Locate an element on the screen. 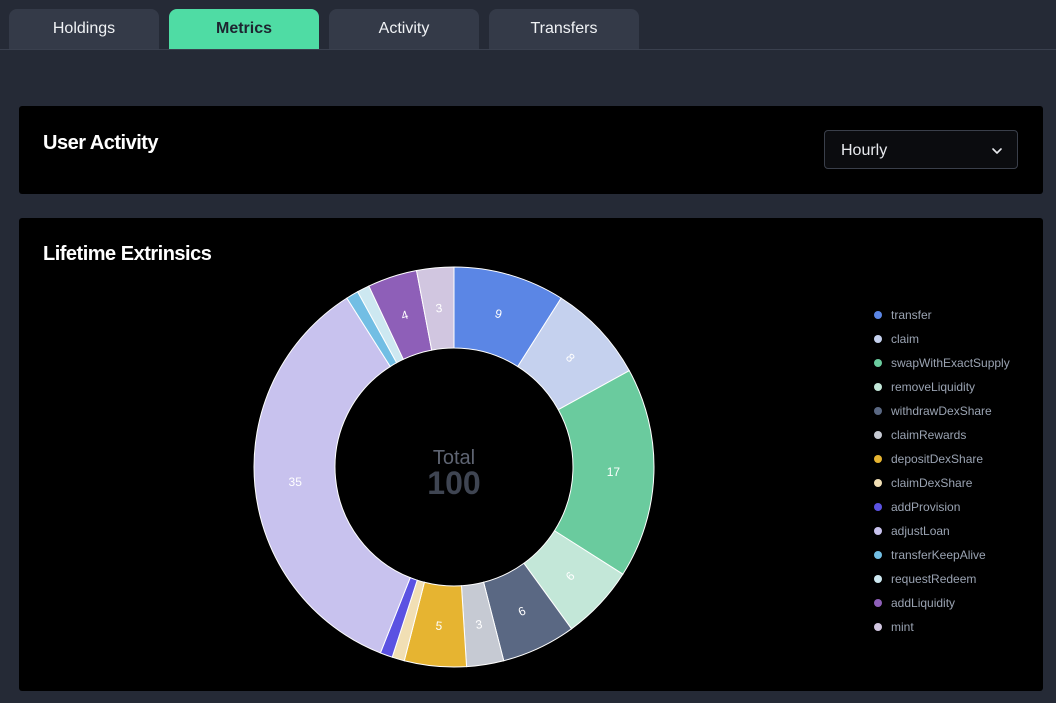 Image resolution: width=1056 pixels, height=703 pixels. legend-item-claim: claim is located at coordinates (942, 339).